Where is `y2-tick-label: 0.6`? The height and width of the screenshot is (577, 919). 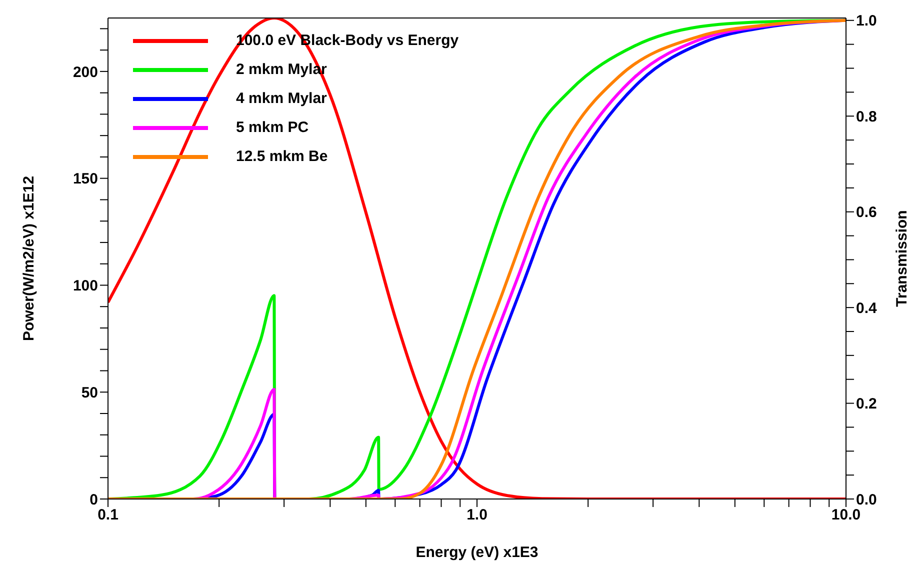 y2-tick-label: 0.6 is located at coordinates (866, 213).